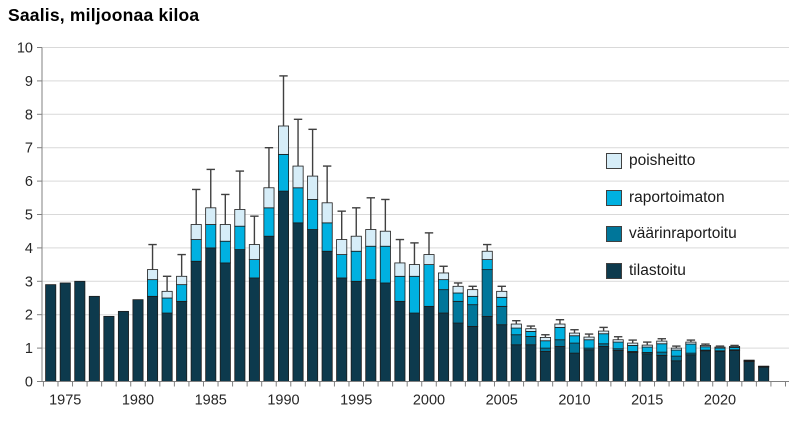  Describe the element at coordinates (545, 366) in the screenshot. I see `bar-segment-tilastoitu-2008` at that location.